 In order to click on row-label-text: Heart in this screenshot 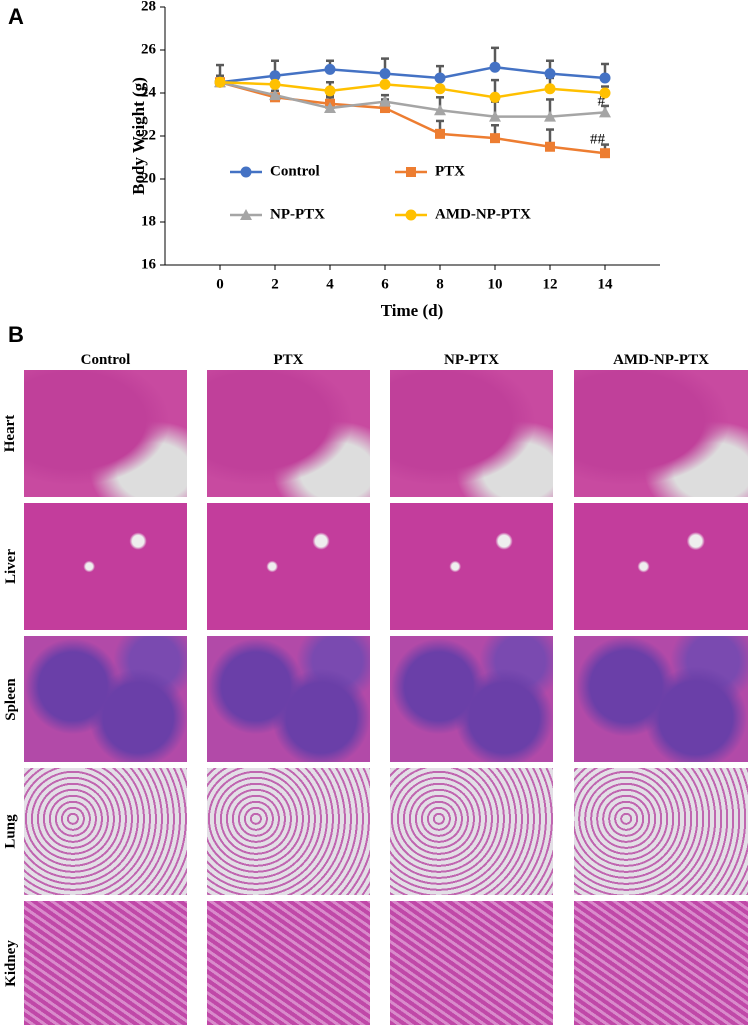, I will do `click(10, 433)`.